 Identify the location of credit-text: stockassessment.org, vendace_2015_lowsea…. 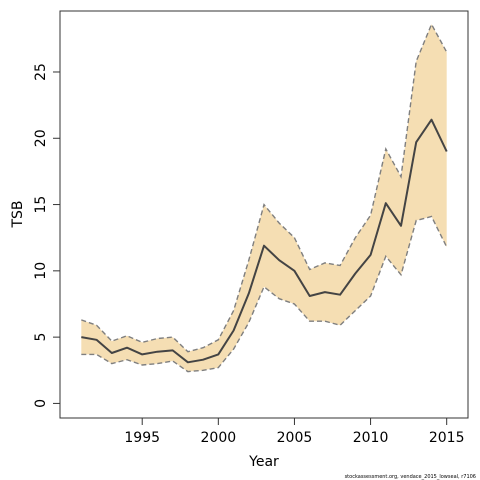
(410, 477).